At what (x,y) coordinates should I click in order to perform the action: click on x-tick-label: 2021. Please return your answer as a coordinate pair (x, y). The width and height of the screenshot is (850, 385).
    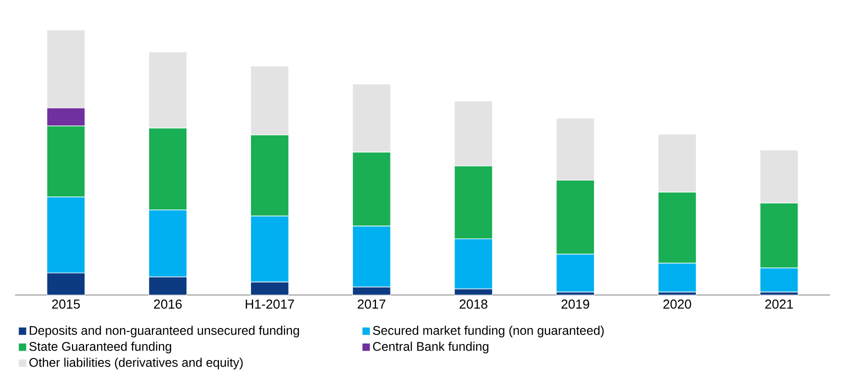
    Looking at the image, I should click on (779, 304).